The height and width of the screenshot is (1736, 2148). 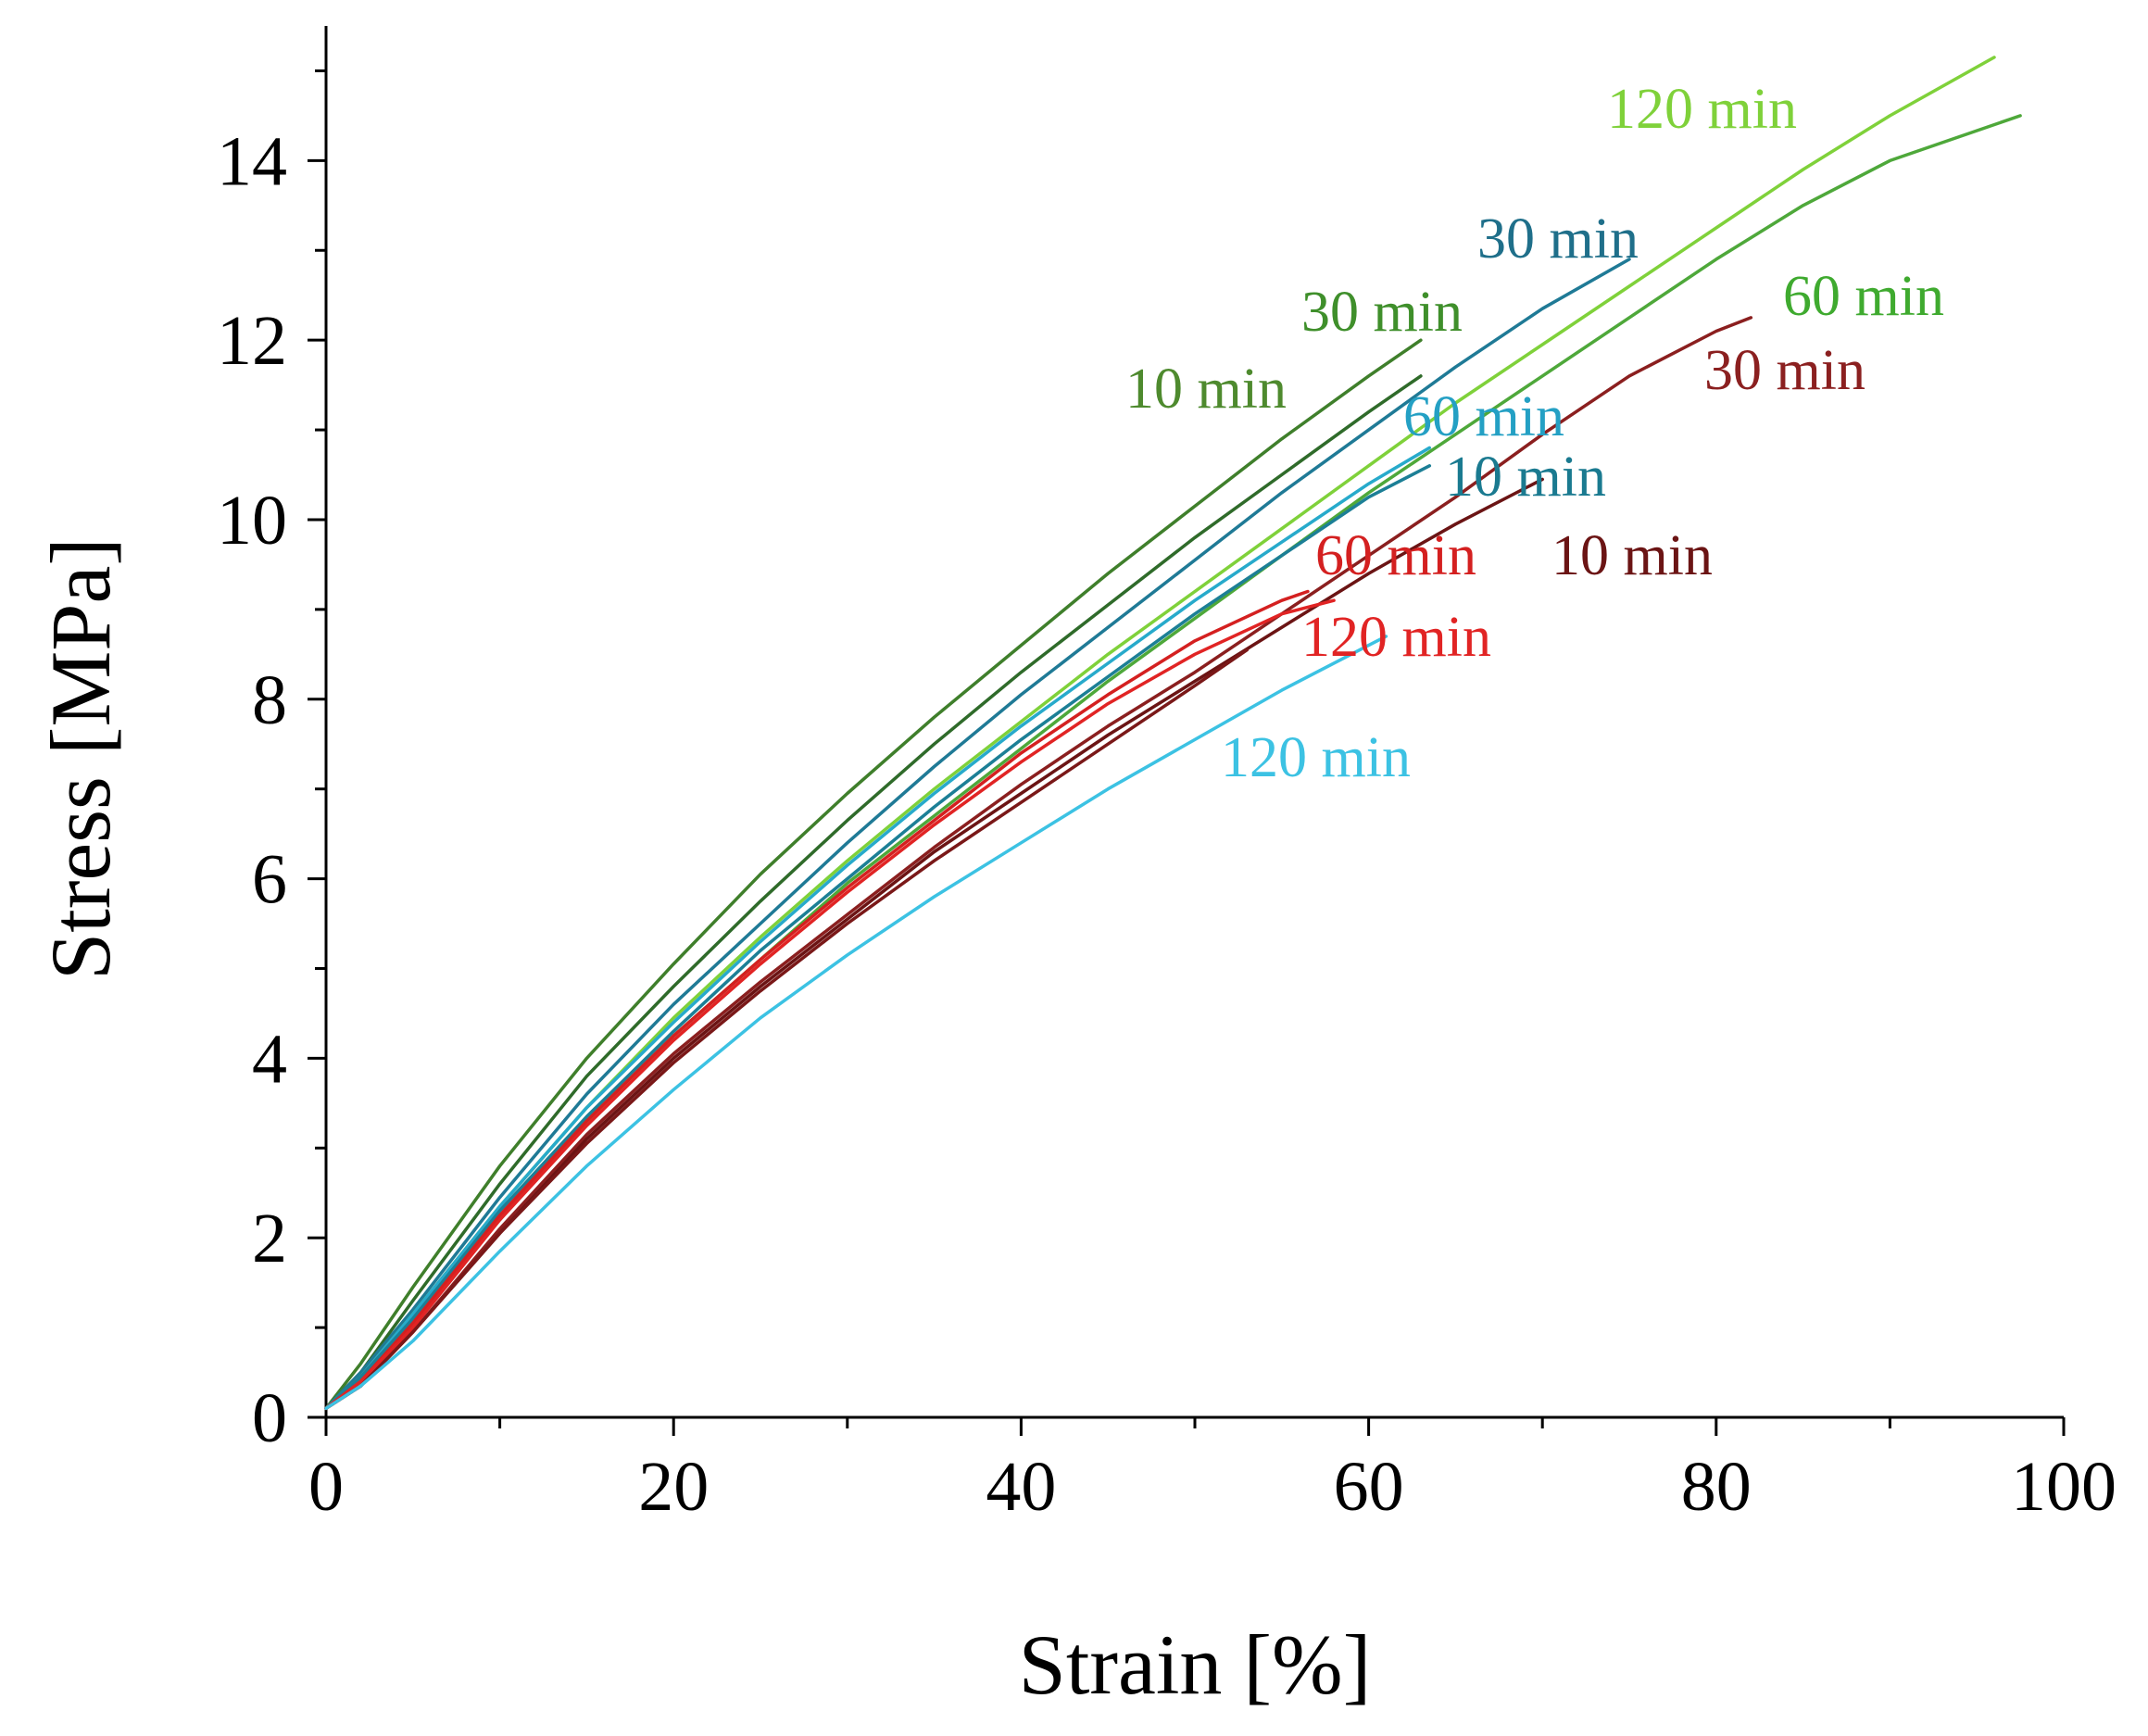 What do you see at coordinates (673, 1487) in the screenshot?
I see `x-tick-label: 20` at bounding box center [673, 1487].